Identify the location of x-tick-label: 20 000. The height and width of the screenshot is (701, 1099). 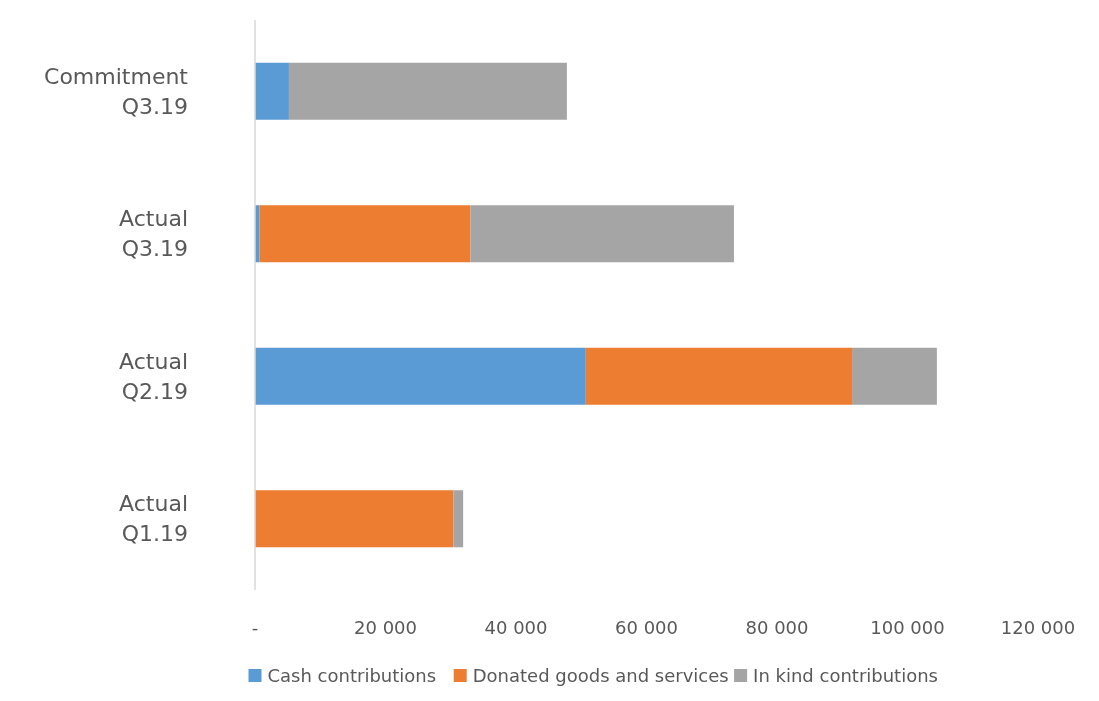
(385, 628).